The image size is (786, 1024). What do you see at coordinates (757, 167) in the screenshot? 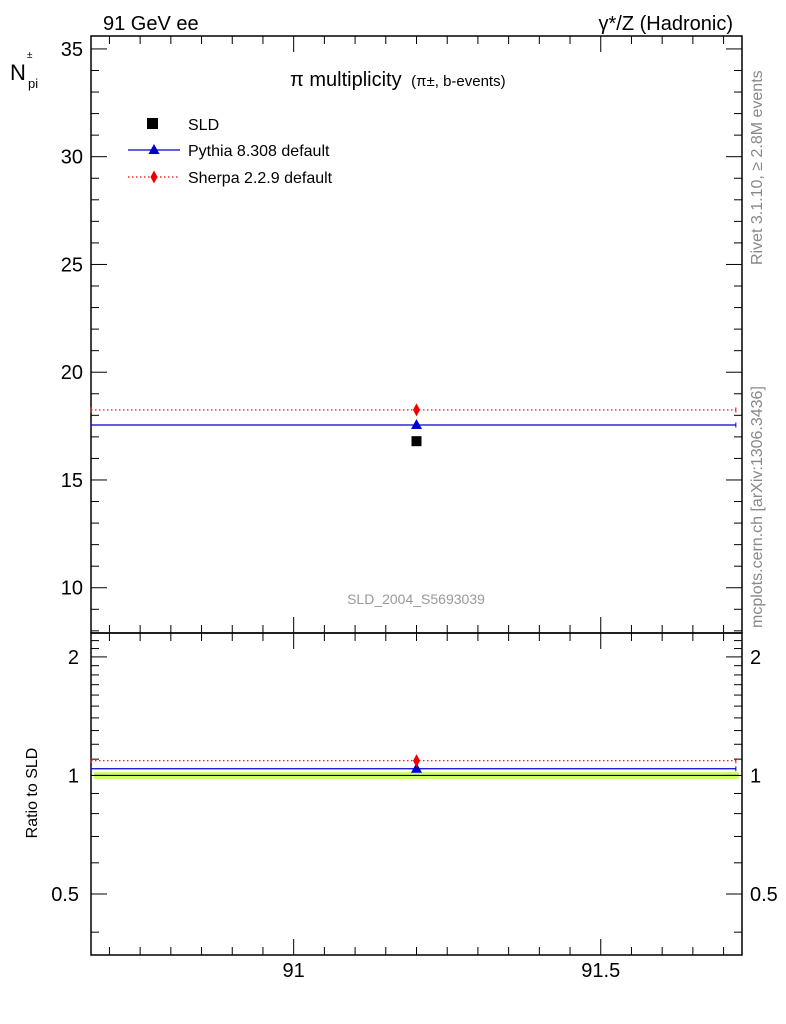
I see `rivet-version-text: Rivet 3.1.10, ≥ 2.8M events` at bounding box center [757, 167].